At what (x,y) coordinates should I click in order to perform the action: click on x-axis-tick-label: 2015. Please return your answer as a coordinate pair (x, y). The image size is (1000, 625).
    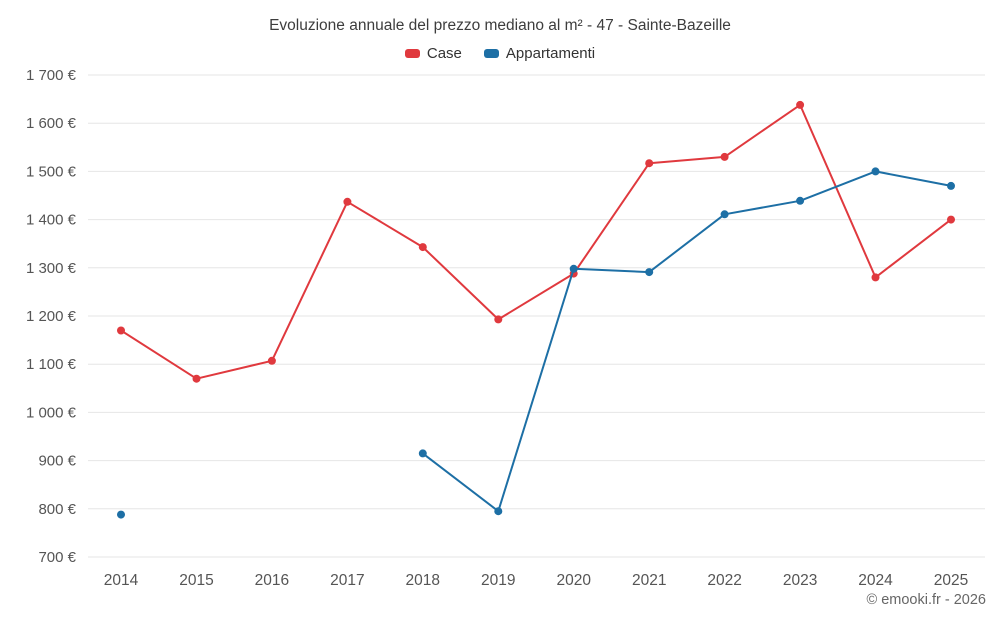
    Looking at the image, I should click on (196, 580).